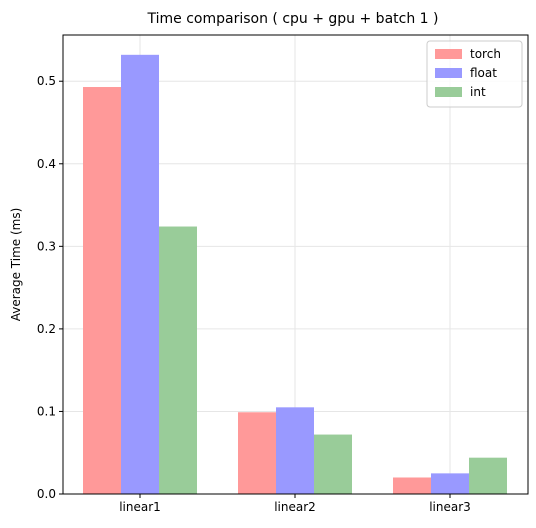 Image resolution: width=536 pixels, height=528 pixels. I want to click on legend: torch float int, so click(474, 74).